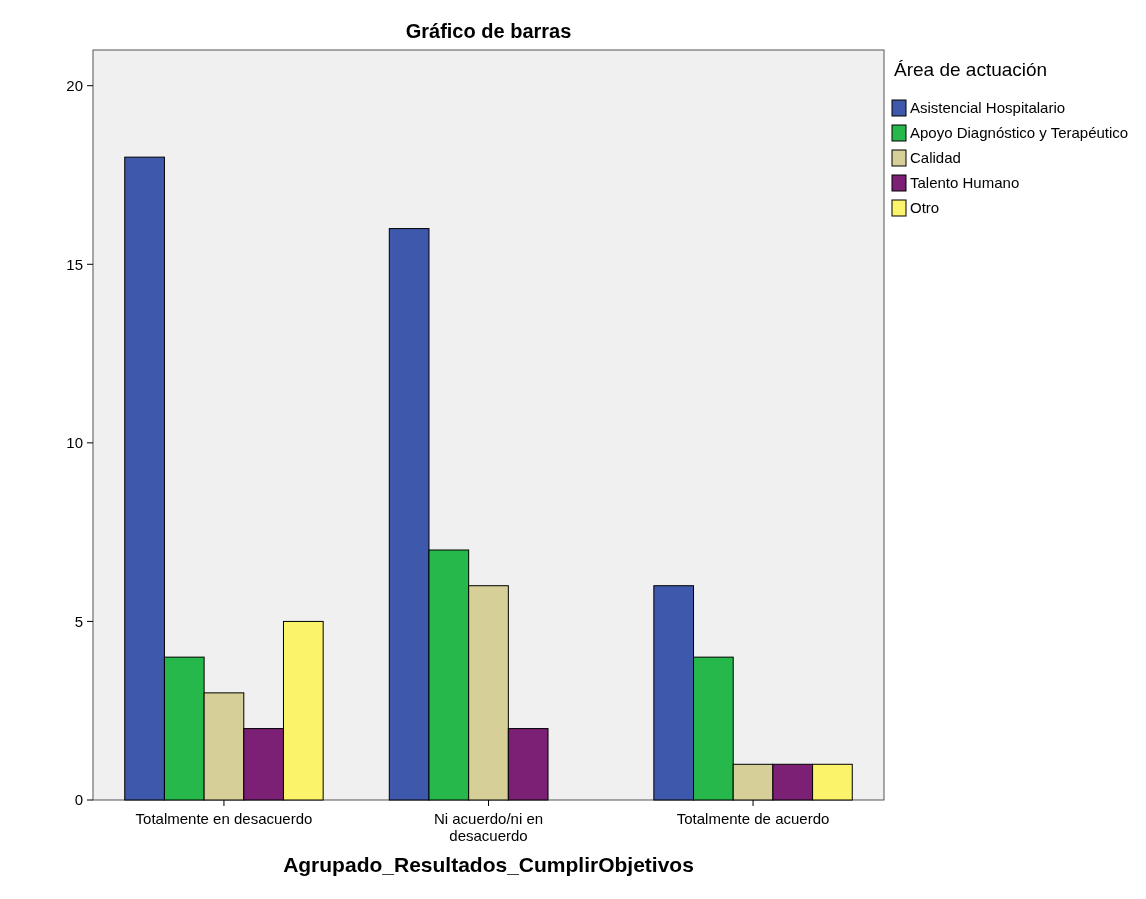  What do you see at coordinates (78, 800) in the screenshot?
I see `y-tick-label: 0` at bounding box center [78, 800].